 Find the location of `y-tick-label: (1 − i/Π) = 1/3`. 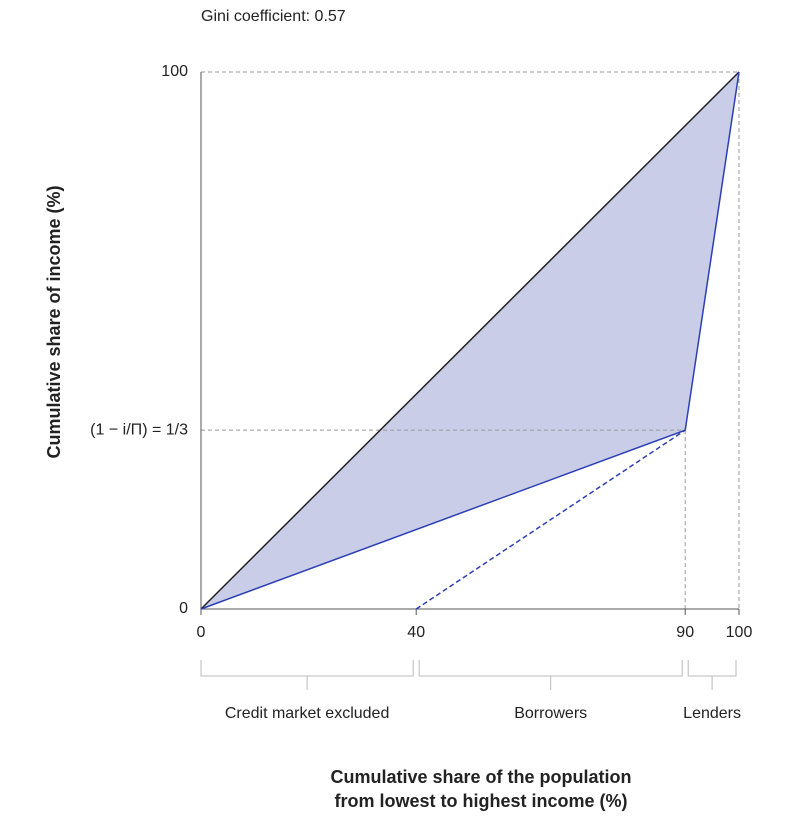

y-tick-label: (1 − i/Π) = 1/3 is located at coordinates (139, 429).